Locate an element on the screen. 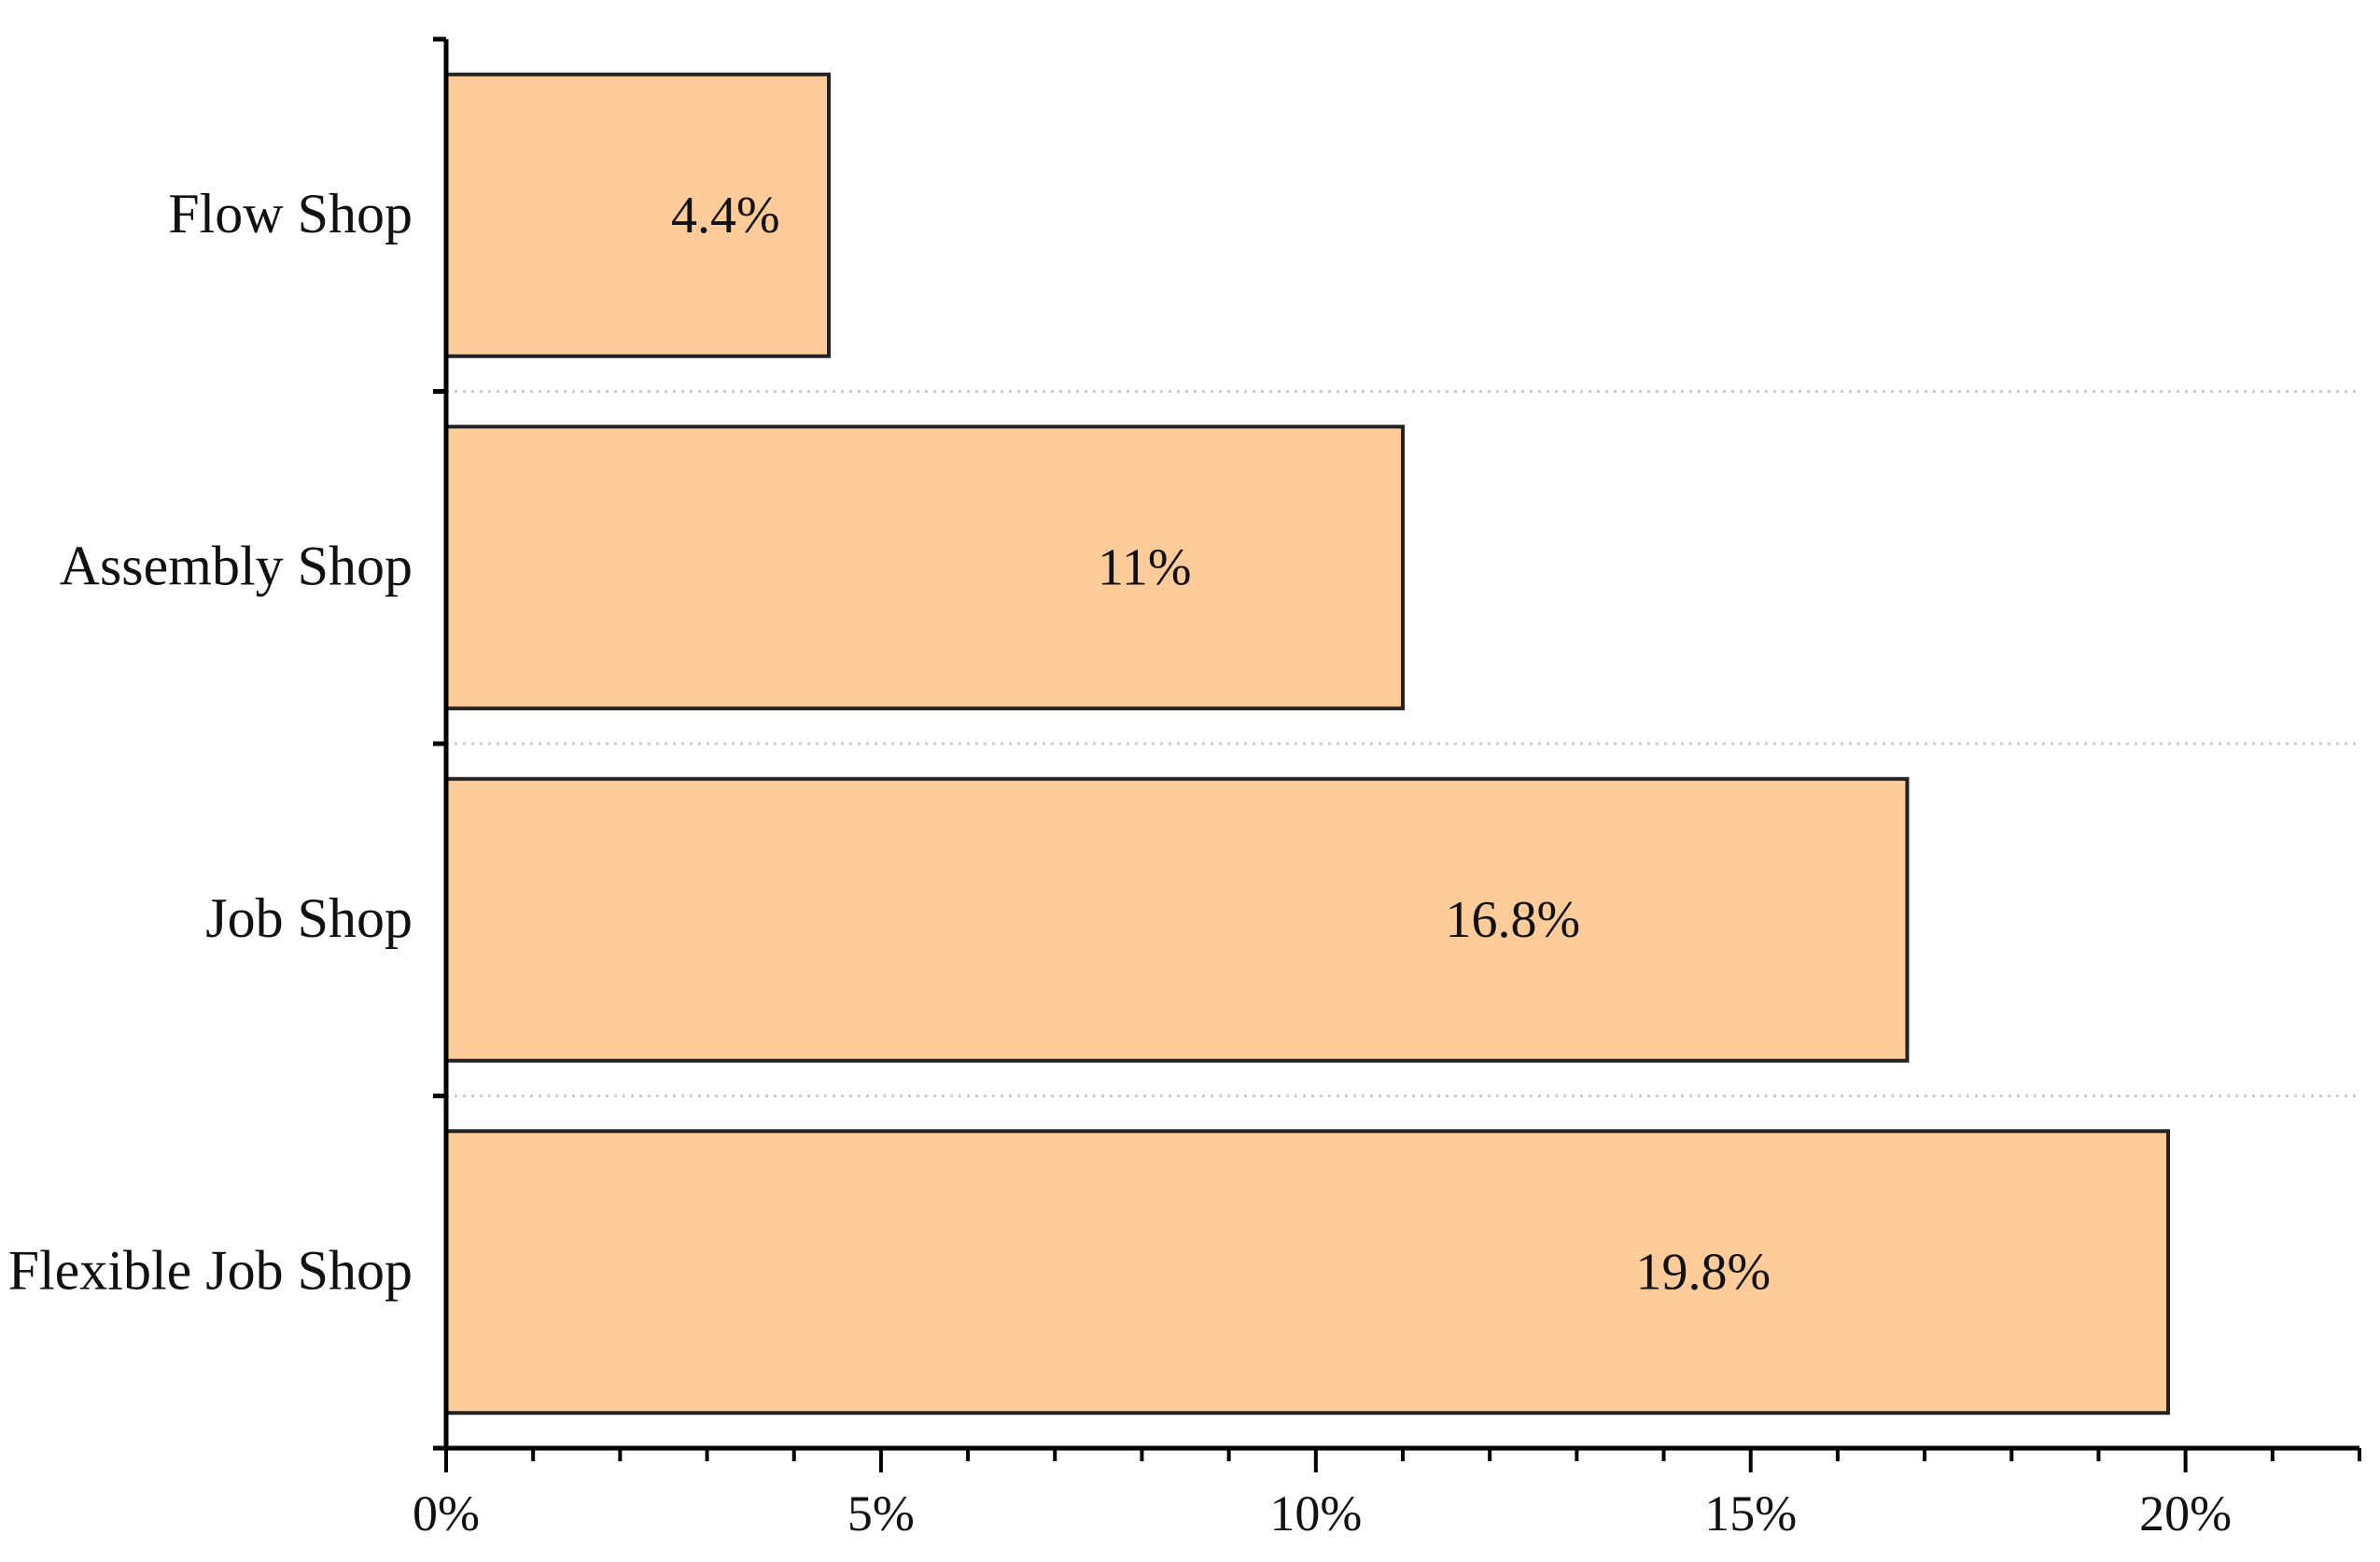 This screenshot has width=2380, height=1562. x-tick-label: 15% is located at coordinates (1750, 1513).